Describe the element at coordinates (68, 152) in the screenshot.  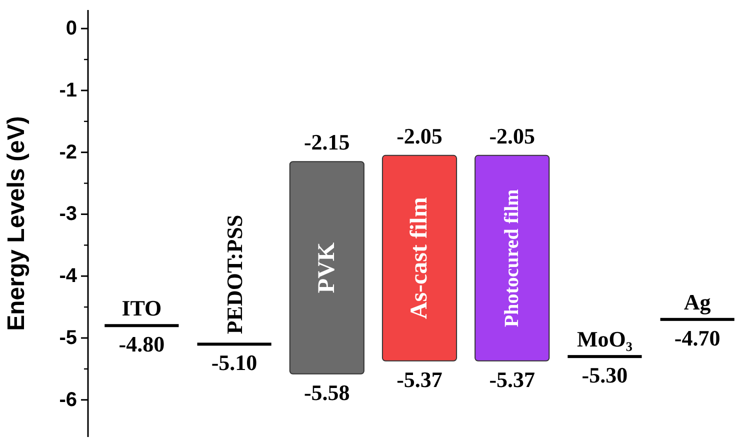
I see `y-tick-label: -2` at that location.